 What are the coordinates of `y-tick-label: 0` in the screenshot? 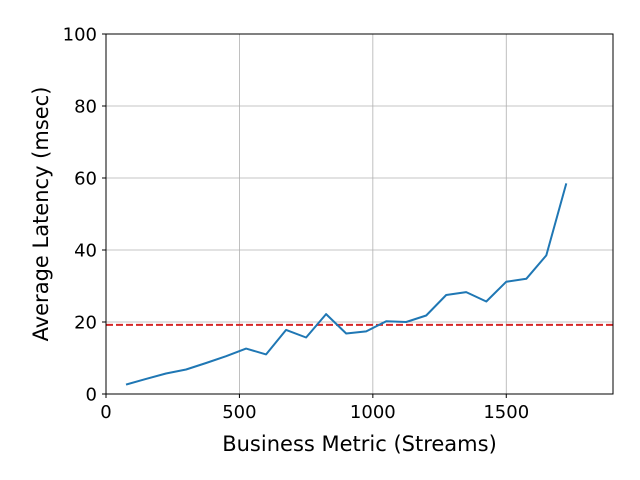 It's located at (91, 395).